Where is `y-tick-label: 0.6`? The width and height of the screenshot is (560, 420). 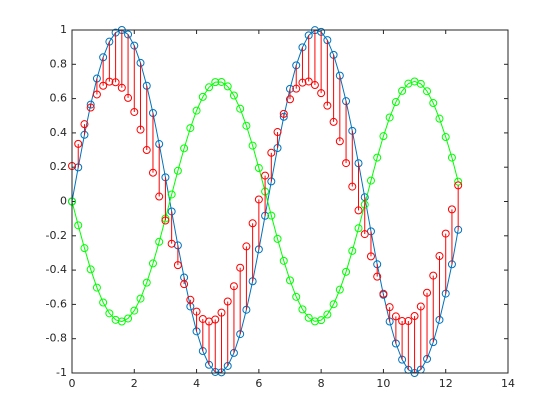 y-tick-label: 0.6 is located at coordinates (59, 98).